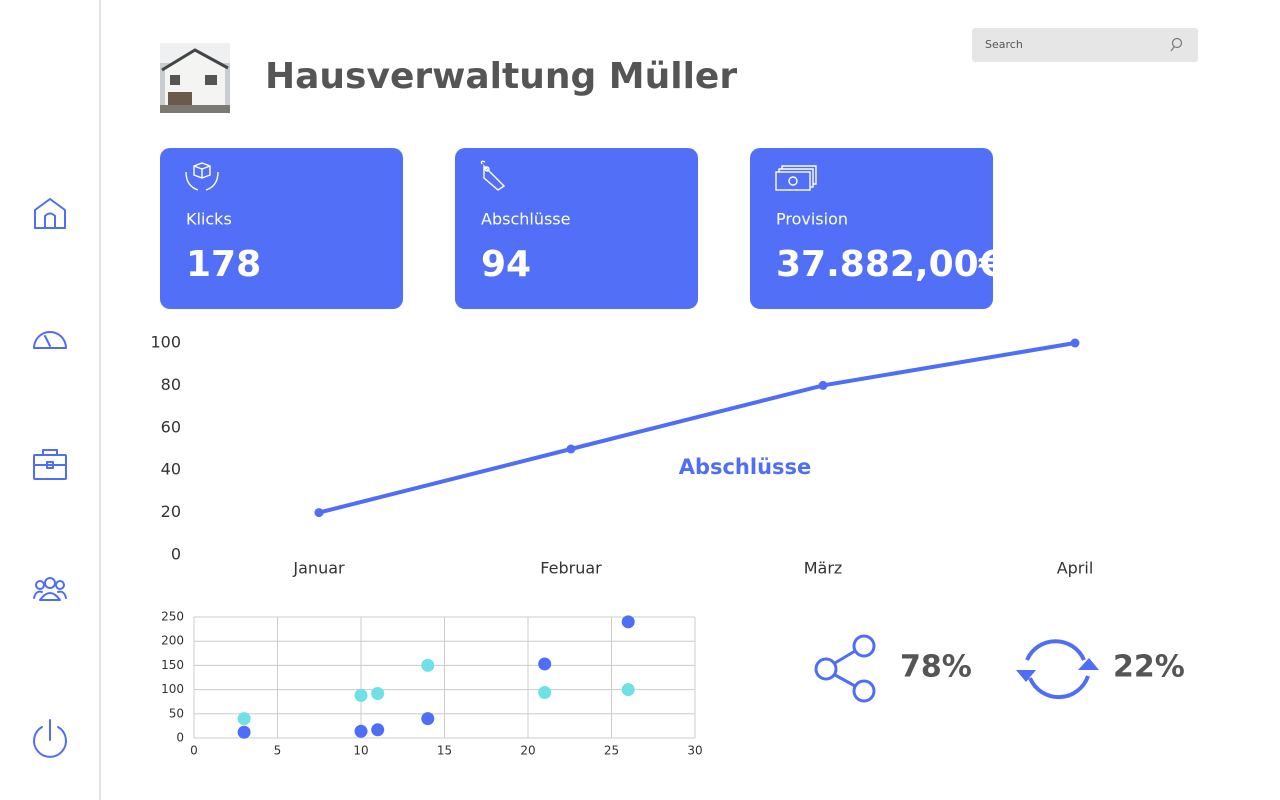 The width and height of the screenshot is (1280, 800). What do you see at coordinates (611, 751) in the screenshot?
I see `x-tick-label: 25` at bounding box center [611, 751].